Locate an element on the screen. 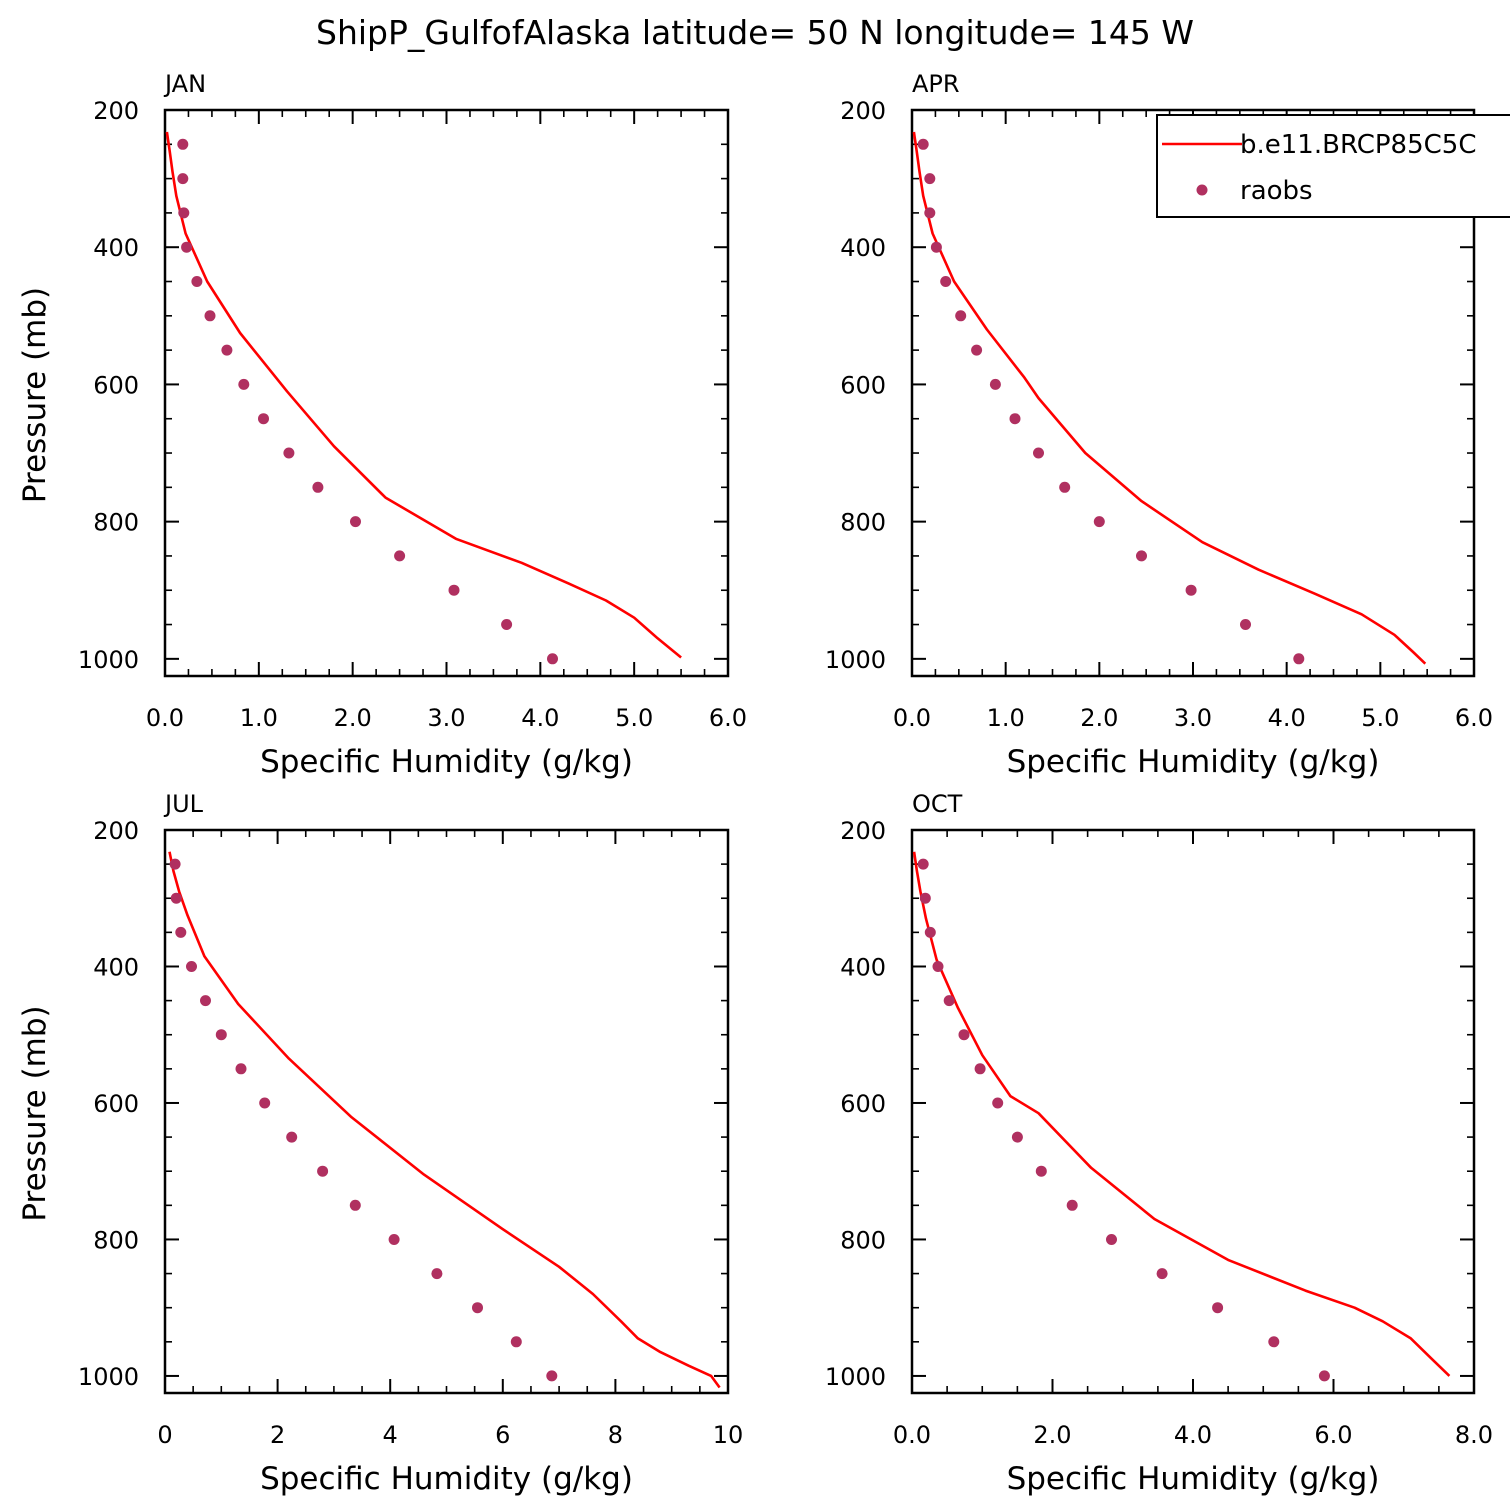 This screenshot has width=1510, height=1510. x-tick-label: 8 is located at coordinates (615, 1435).